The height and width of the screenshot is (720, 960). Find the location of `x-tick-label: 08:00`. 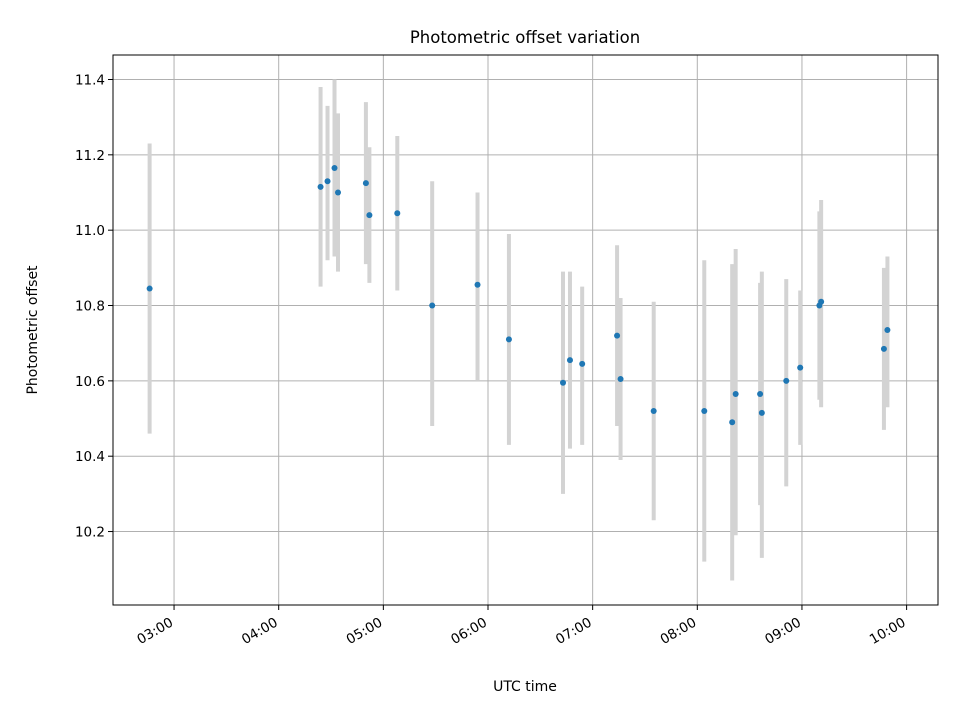

x-tick-label: 08:00 is located at coordinates (679, 631).